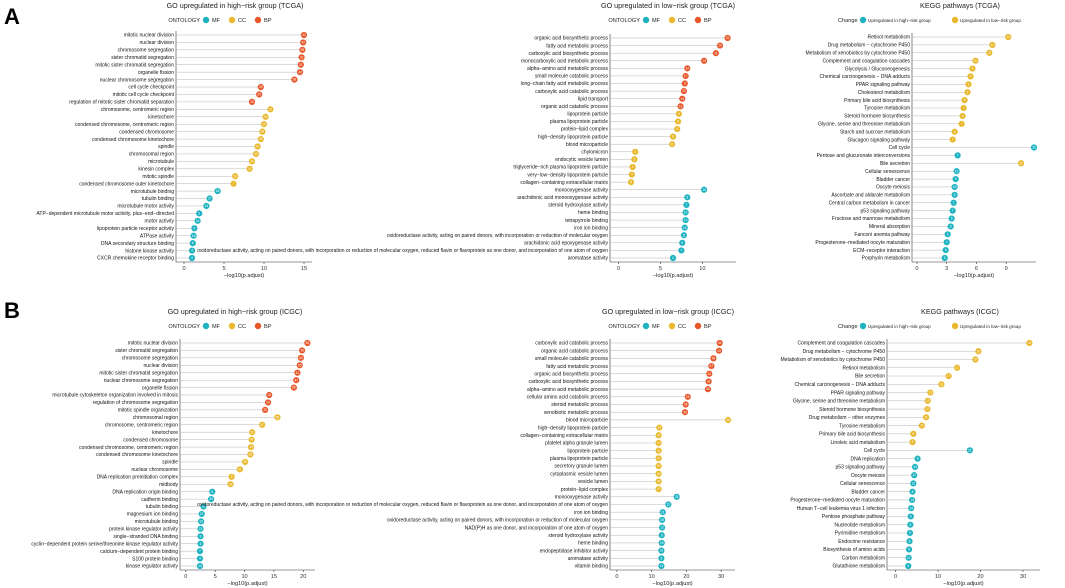  Describe the element at coordinates (149, 251) in the screenshot. I see `category-label: histone kinase activity` at that location.